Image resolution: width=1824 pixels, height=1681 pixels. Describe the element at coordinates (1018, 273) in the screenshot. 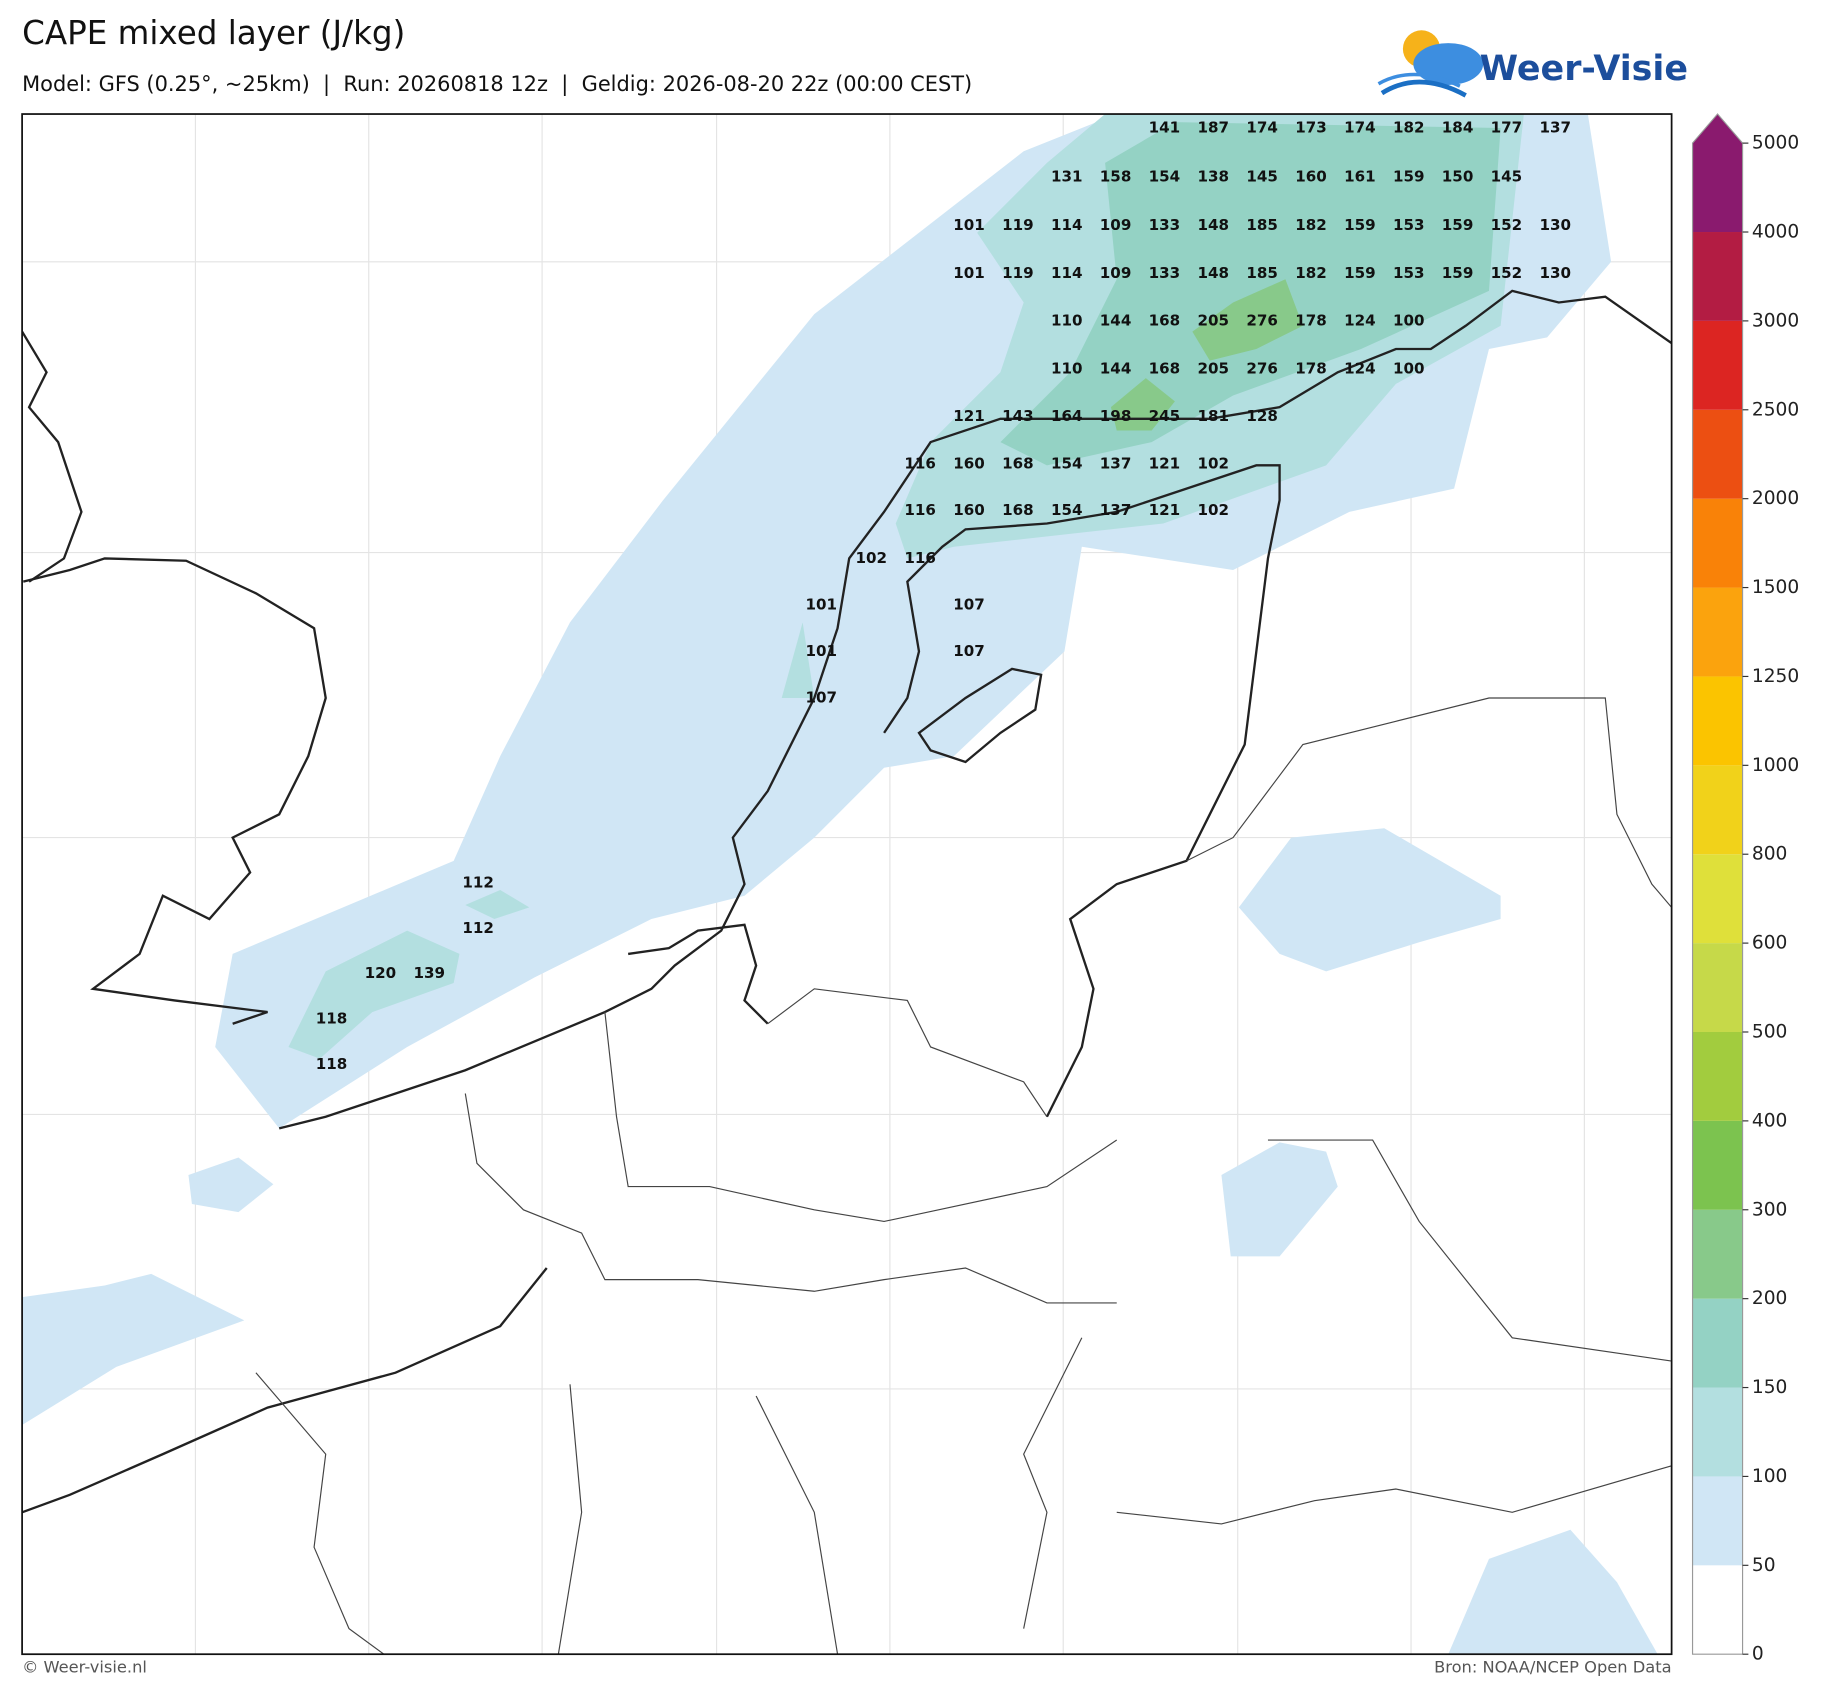

I see `cape-value: 119` at that location.